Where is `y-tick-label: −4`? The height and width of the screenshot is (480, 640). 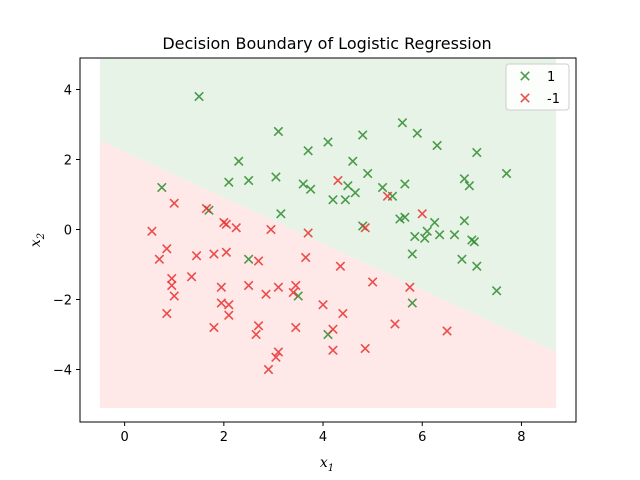
y-tick-label: −4 is located at coordinates (62, 371).